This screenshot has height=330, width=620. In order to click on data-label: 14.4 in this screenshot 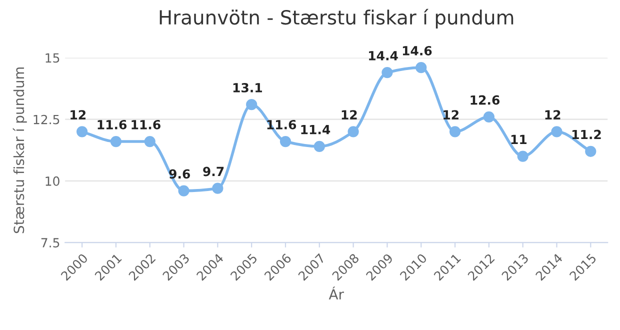, I will do `click(383, 55)`.